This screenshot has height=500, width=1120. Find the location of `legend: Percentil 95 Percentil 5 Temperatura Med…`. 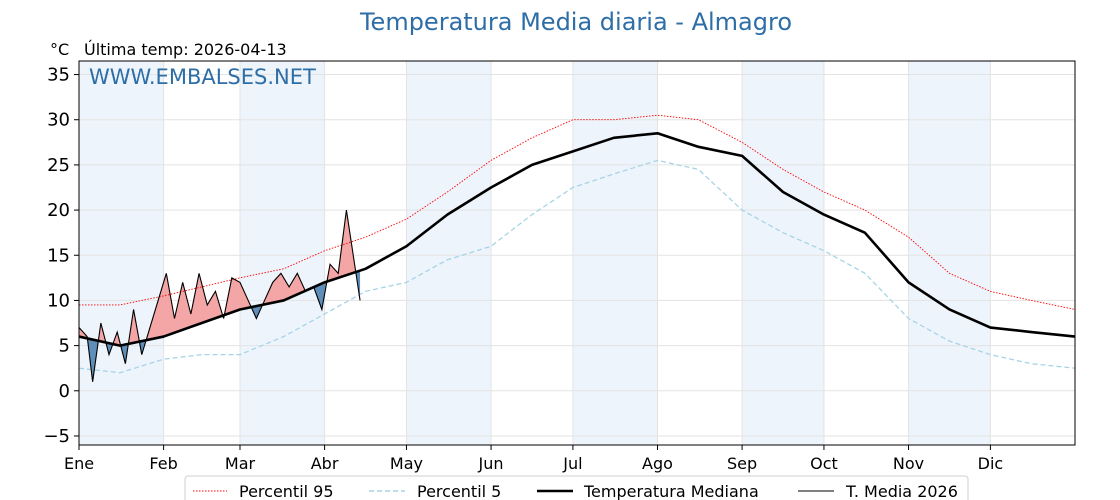

legend: Percentil 95 Percentil 5 Temperatura Med… is located at coordinates (576, 487).